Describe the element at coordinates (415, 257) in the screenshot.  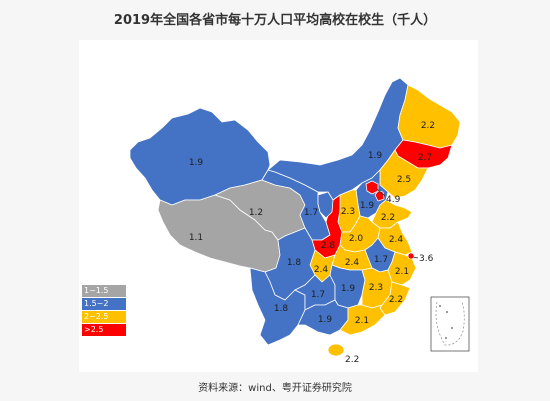
I see `shanghai-leader-line` at that location.